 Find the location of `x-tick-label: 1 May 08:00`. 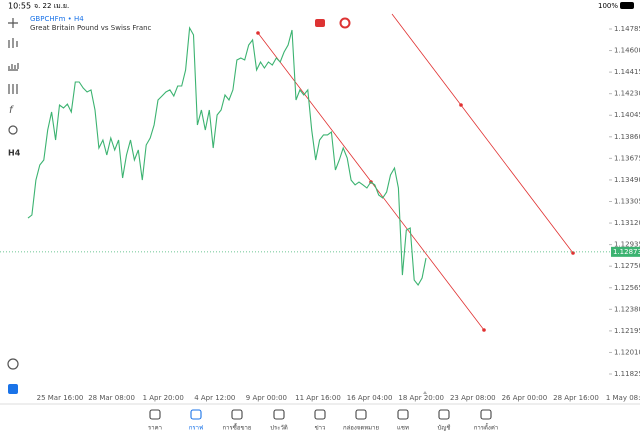

x-tick-label: 1 May 08:00 is located at coordinates (623, 398).